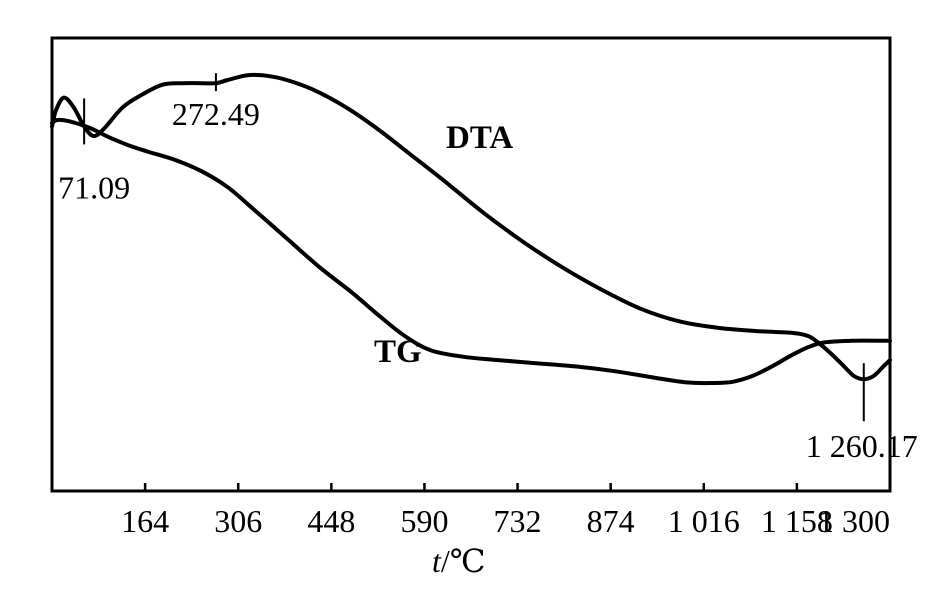 The image size is (952, 595). Describe the element at coordinates (331, 521) in the screenshot. I see `x-tick-label: 448` at that location.